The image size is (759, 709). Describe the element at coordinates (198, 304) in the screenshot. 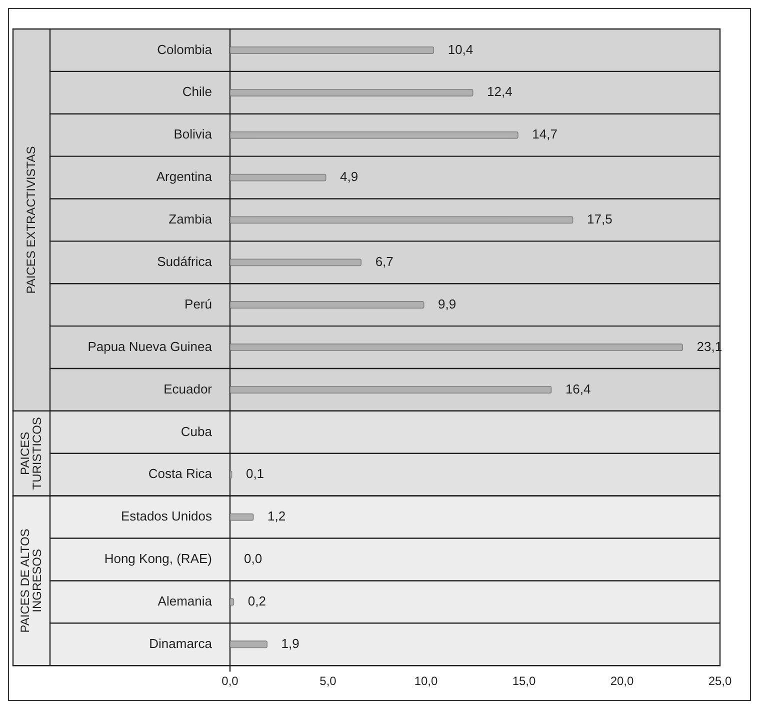

I see `y-tick-label: Perú` at that location.